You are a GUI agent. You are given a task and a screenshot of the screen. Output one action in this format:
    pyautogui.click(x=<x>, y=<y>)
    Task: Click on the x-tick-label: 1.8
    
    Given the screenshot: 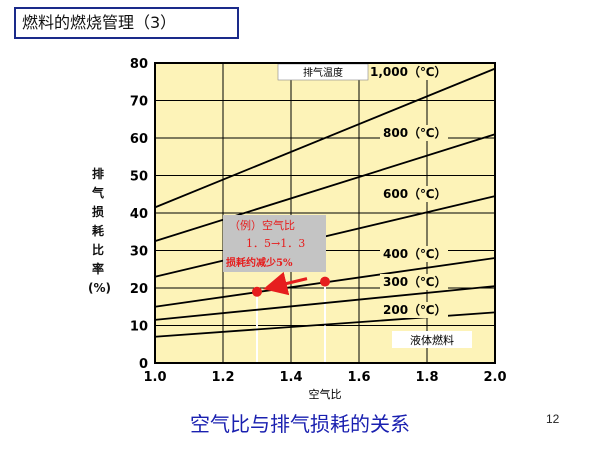 What is the action you would take?
    pyautogui.click(x=426, y=377)
    